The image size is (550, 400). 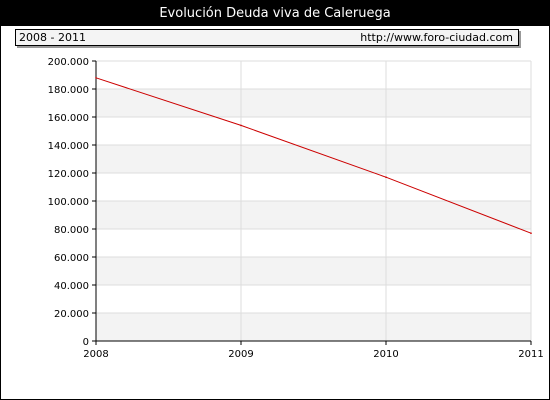 What do you see at coordinates (68, 90) in the screenshot?
I see `y-tick-label: 180.000` at bounding box center [68, 90].